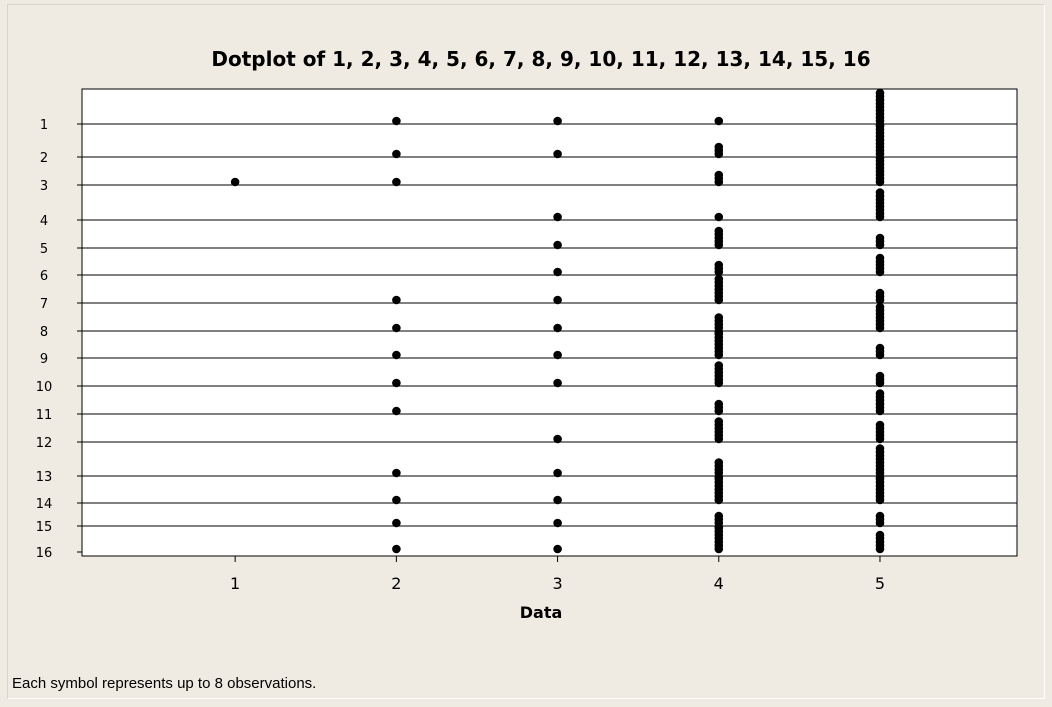  I want to click on x-tick-label: 3, so click(557, 583).